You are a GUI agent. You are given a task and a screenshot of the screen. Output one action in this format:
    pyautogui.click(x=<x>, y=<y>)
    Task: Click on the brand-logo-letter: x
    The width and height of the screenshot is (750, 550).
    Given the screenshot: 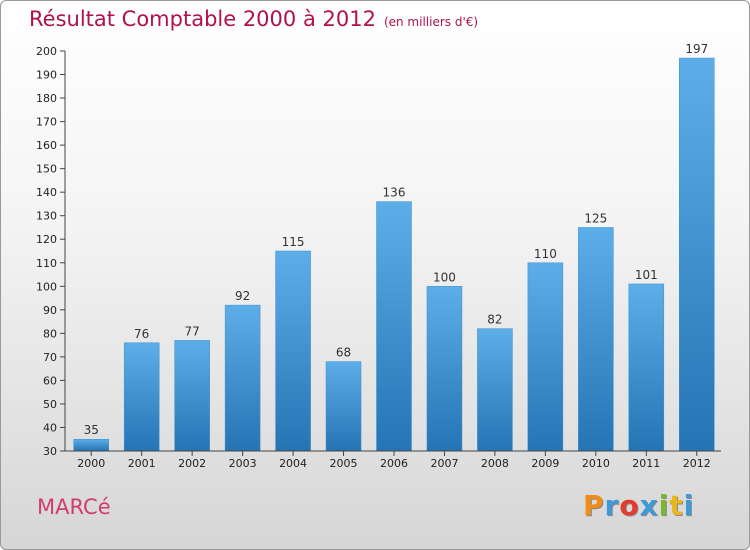 What is the action you would take?
    pyautogui.click(x=649, y=505)
    